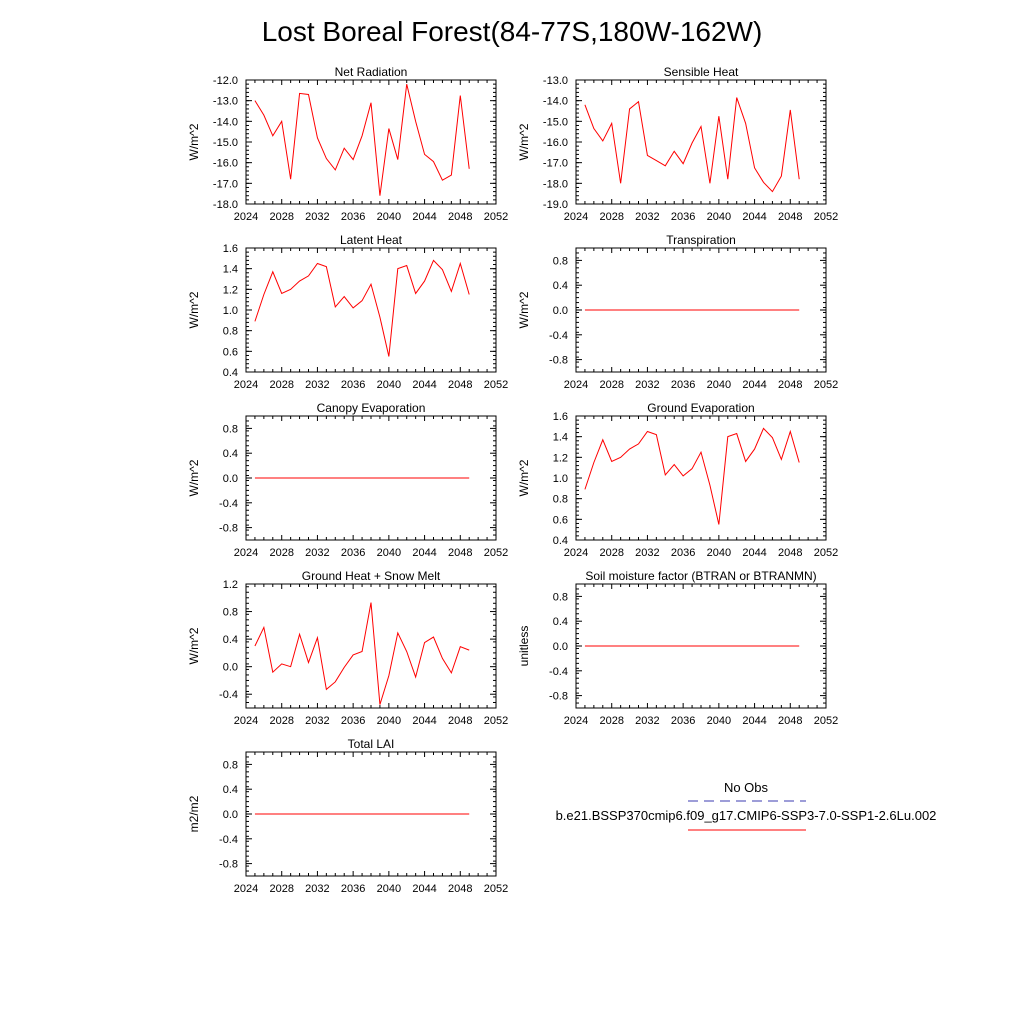  What do you see at coordinates (560, 479) in the screenshot?
I see `y-tick-label: 1.0` at bounding box center [560, 479].